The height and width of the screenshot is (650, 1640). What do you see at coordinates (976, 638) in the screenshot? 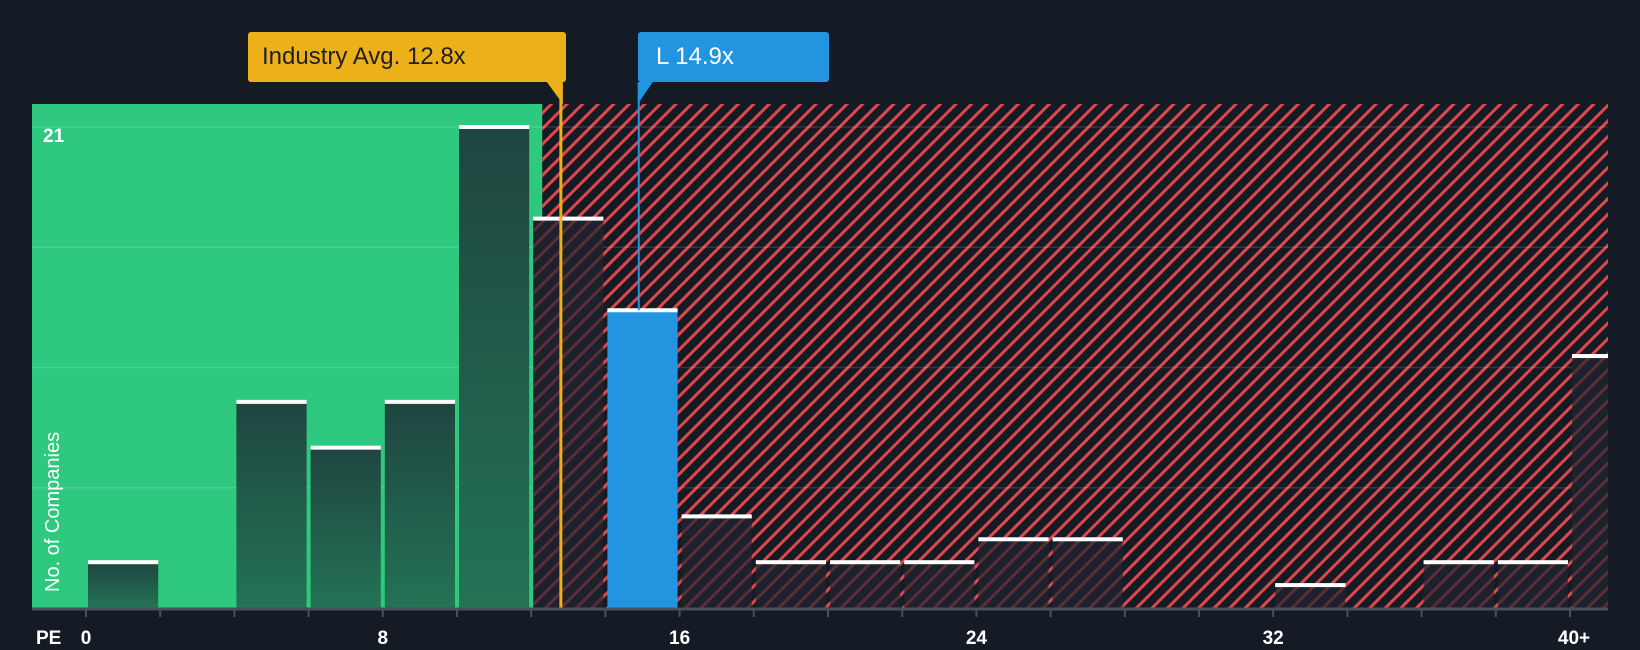
I see `x-tick-label: 24` at bounding box center [976, 638].